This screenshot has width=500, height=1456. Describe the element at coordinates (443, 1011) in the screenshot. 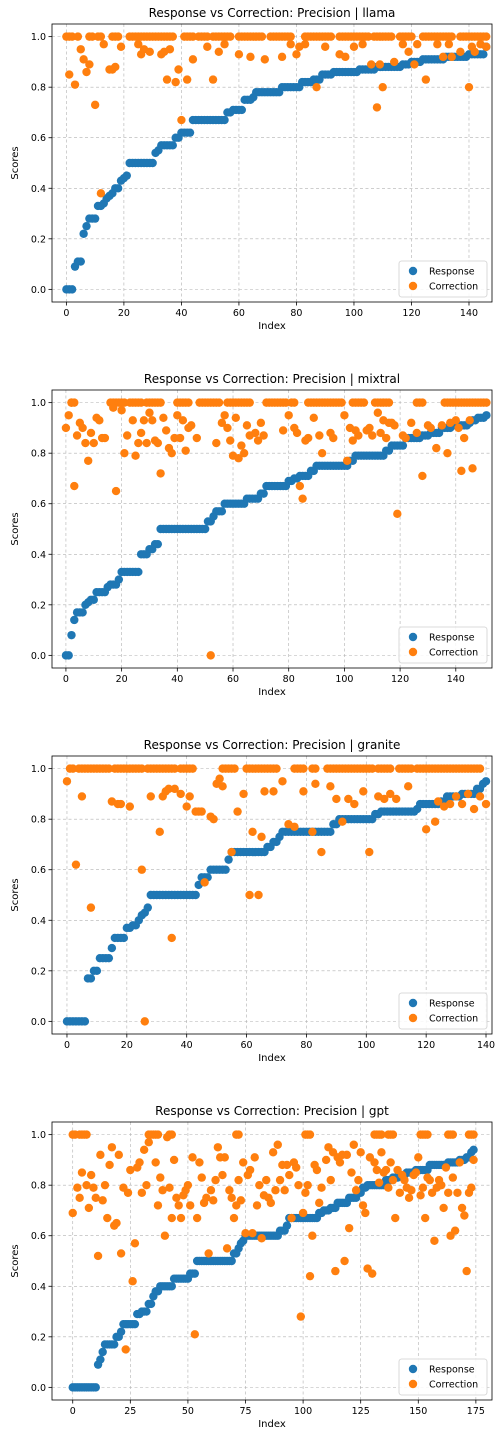

I see `legend-box` at that location.